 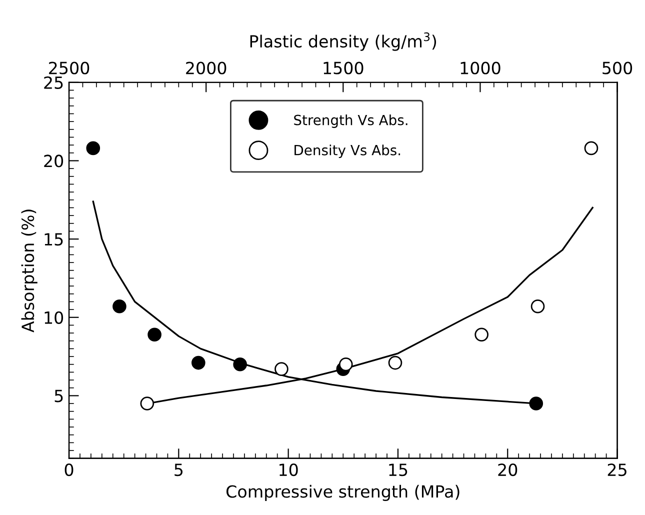 I want to click on x-tick-label: 10, so click(x=289, y=470).